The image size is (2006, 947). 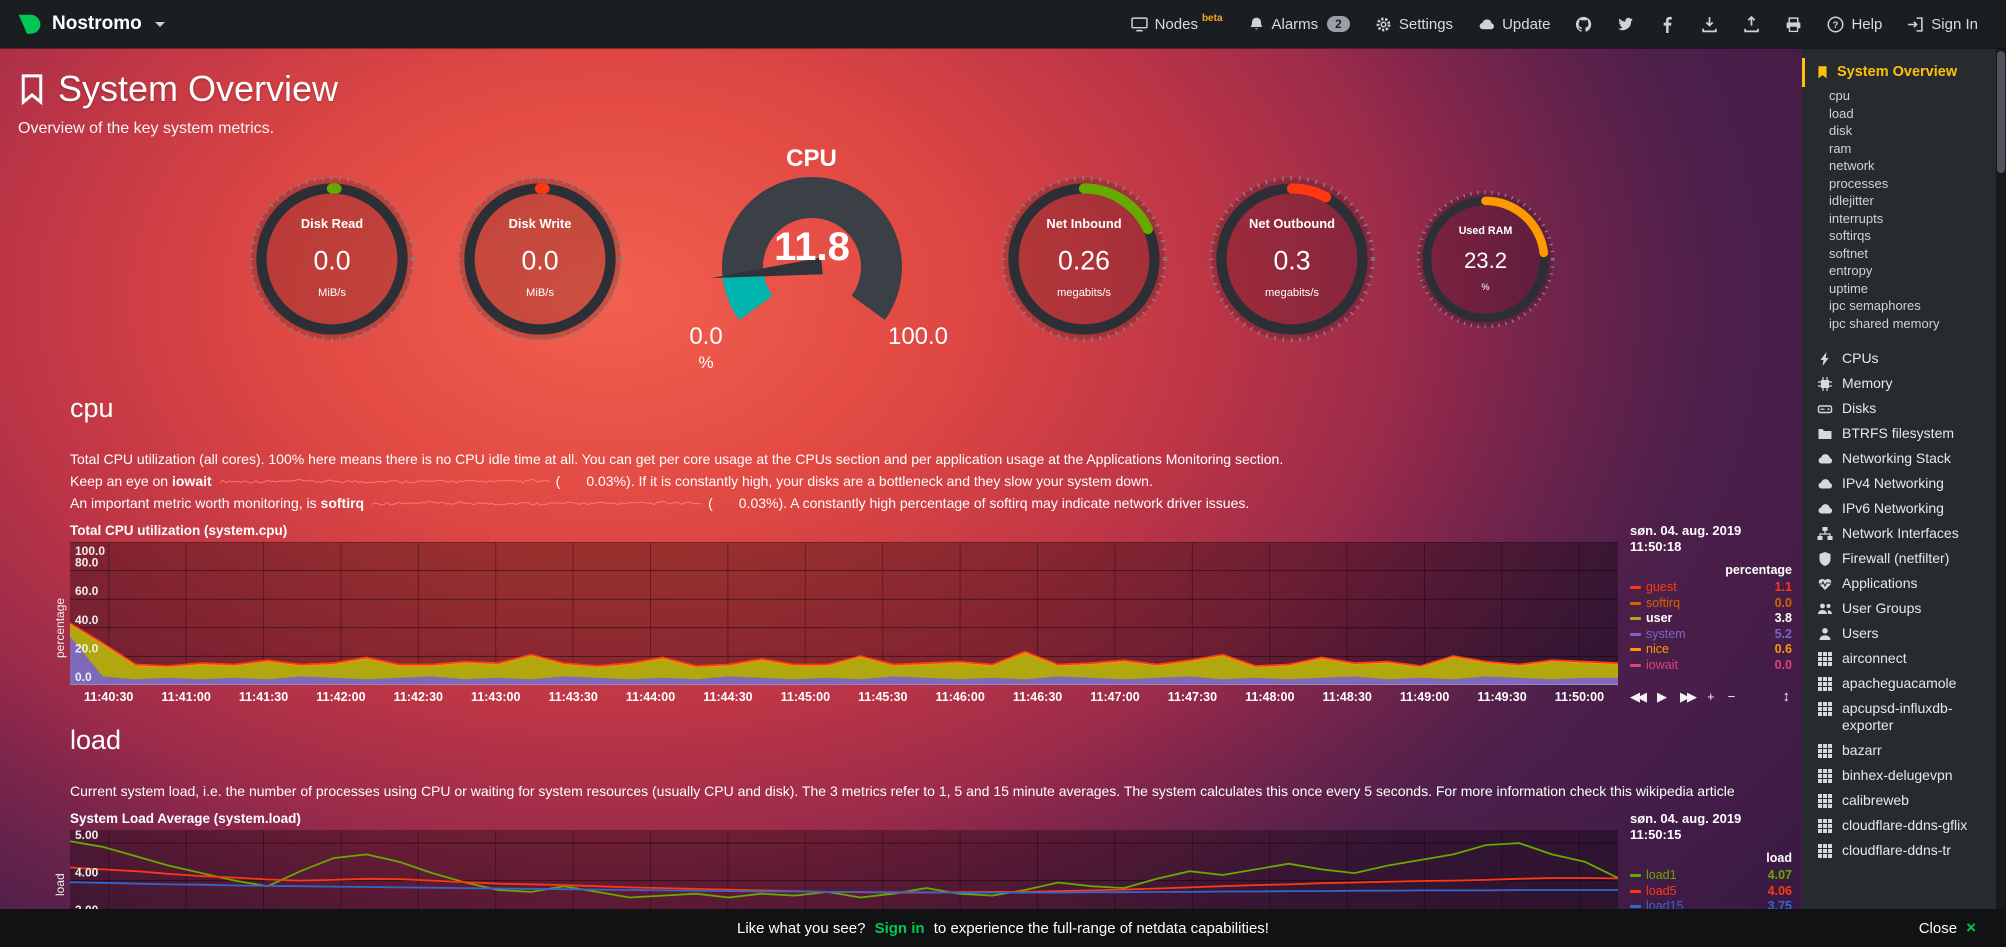 What do you see at coordinates (1711, 604) in the screenshot?
I see `legend-item-softirq: softirq 0.0` at bounding box center [1711, 604].